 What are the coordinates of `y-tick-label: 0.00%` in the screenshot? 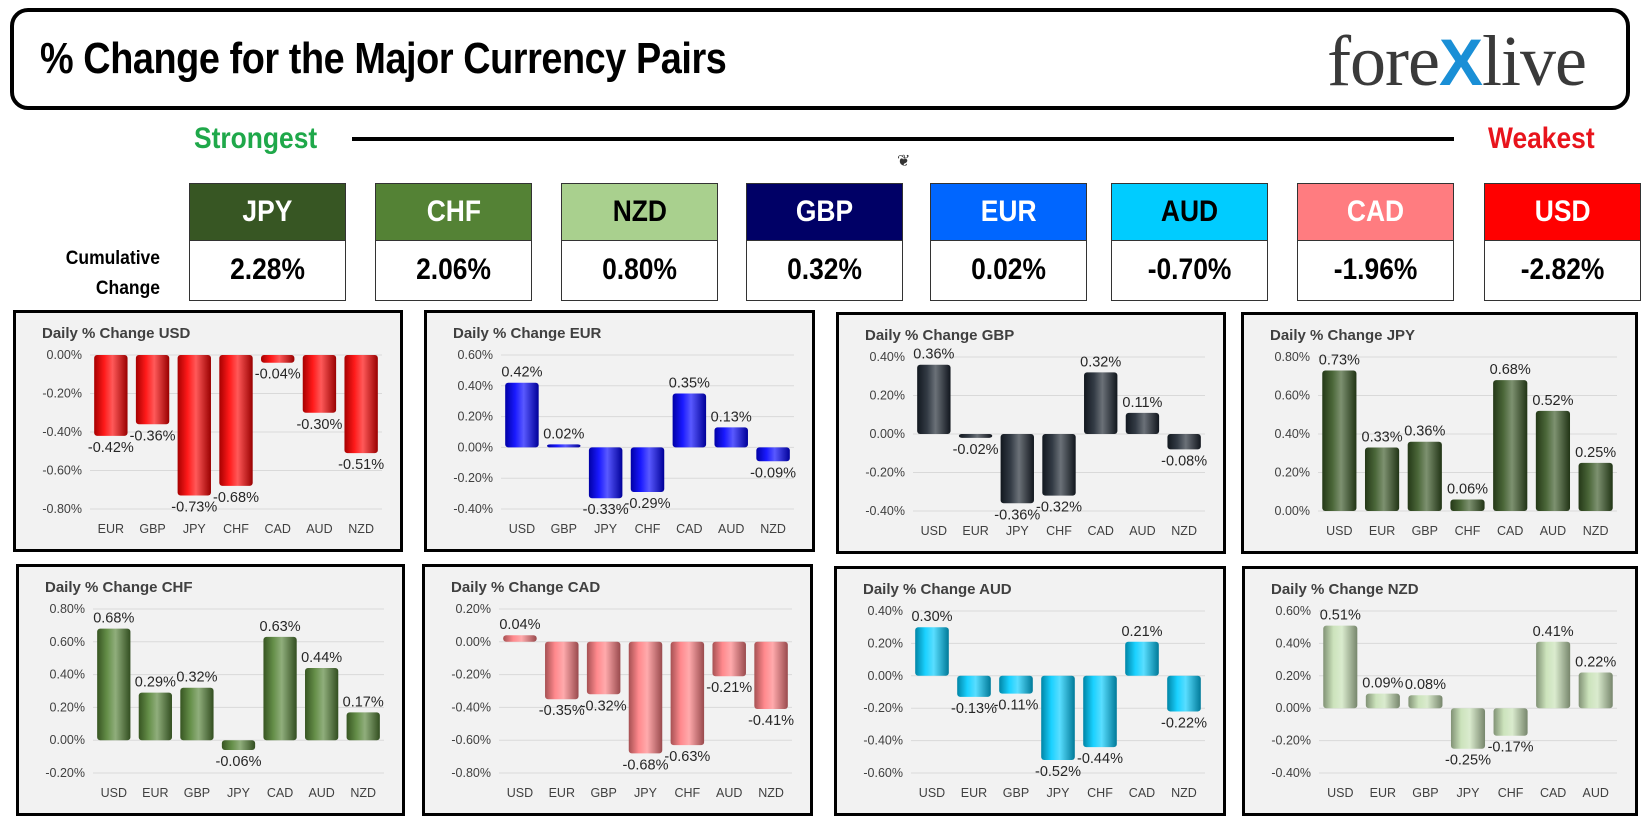 It's located at (64, 355).